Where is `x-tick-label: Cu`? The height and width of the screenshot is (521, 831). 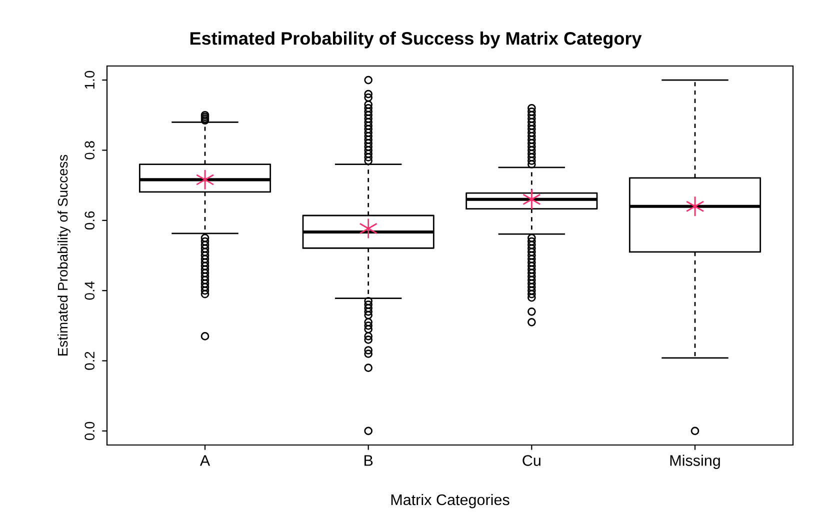
x-tick-label: Cu is located at coordinates (531, 460).